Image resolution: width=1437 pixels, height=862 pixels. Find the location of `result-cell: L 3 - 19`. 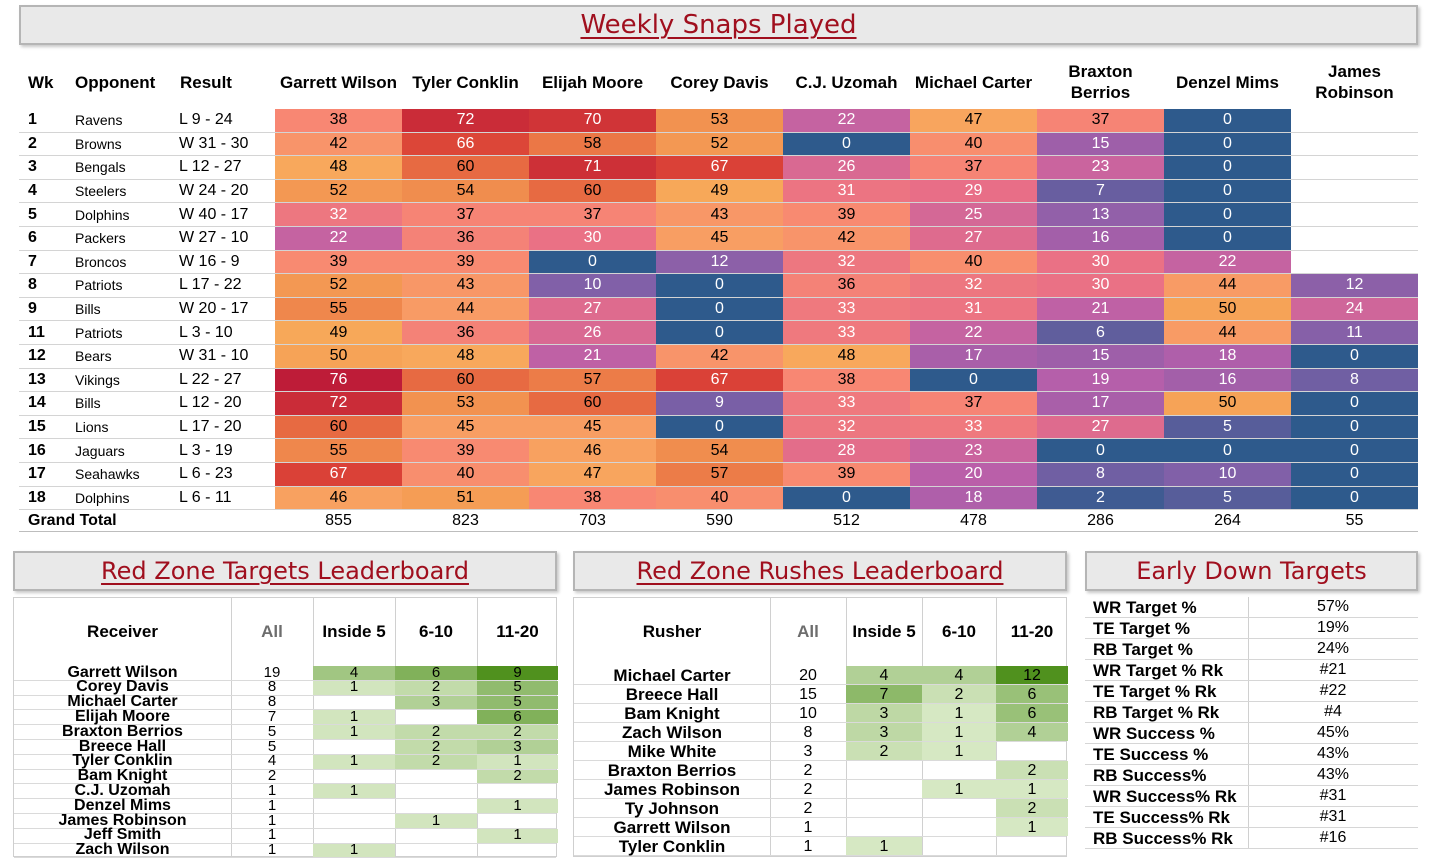

result-cell: L 3 - 19 is located at coordinates (206, 450).